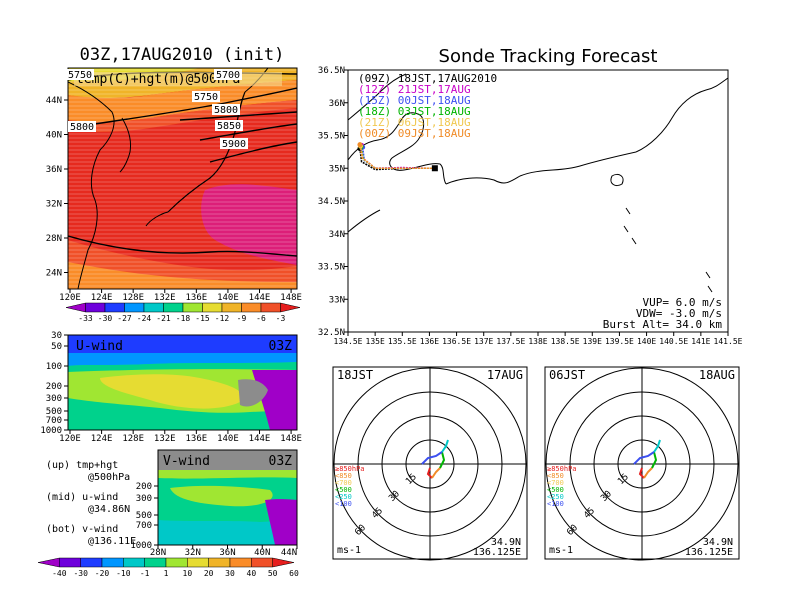  What do you see at coordinates (414, 133) in the screenshot?
I see `legend-entry: (00Z) 09JST,18AUG` at bounding box center [414, 133].